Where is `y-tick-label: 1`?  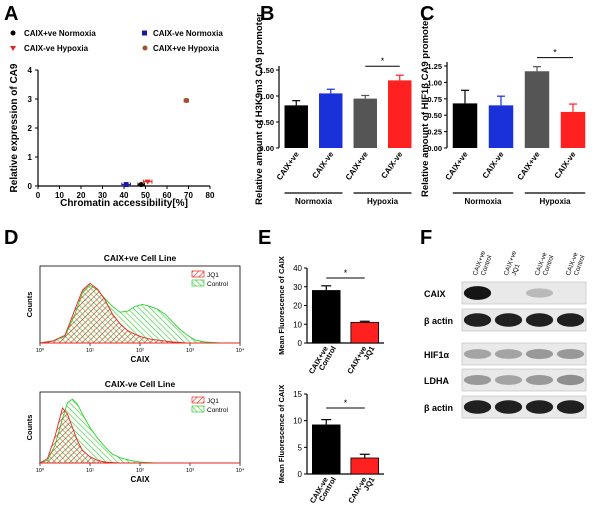
y-tick-label: 1 is located at coordinates (30, 157).